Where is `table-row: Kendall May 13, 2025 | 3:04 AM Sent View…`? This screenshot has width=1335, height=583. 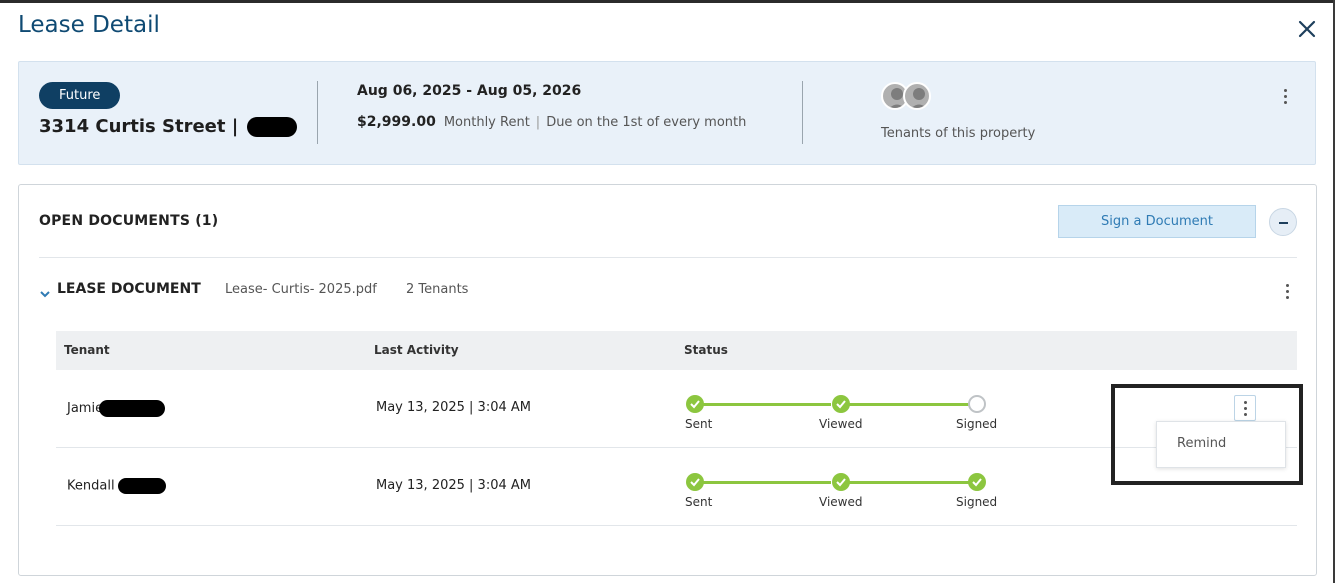
table-row: Kendall May 13, 2025 | 3:04 AM Sent View… is located at coordinates (676, 487).